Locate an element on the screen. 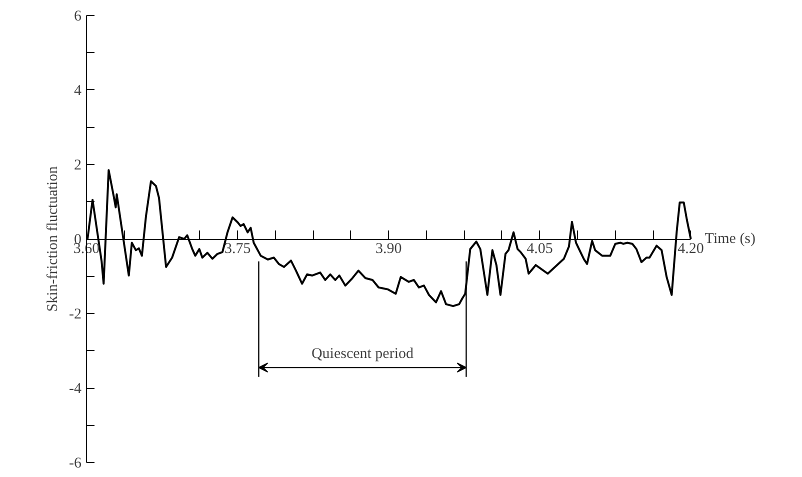  y-axis-title: Skin-friction fluctuation is located at coordinates (53, 239).